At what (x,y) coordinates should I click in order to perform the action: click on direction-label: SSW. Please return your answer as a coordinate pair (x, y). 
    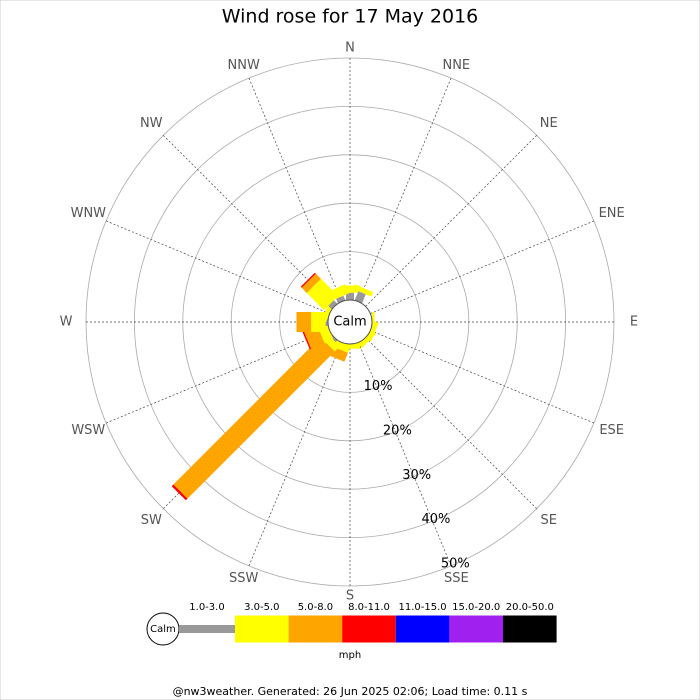
    Looking at the image, I should click on (244, 578).